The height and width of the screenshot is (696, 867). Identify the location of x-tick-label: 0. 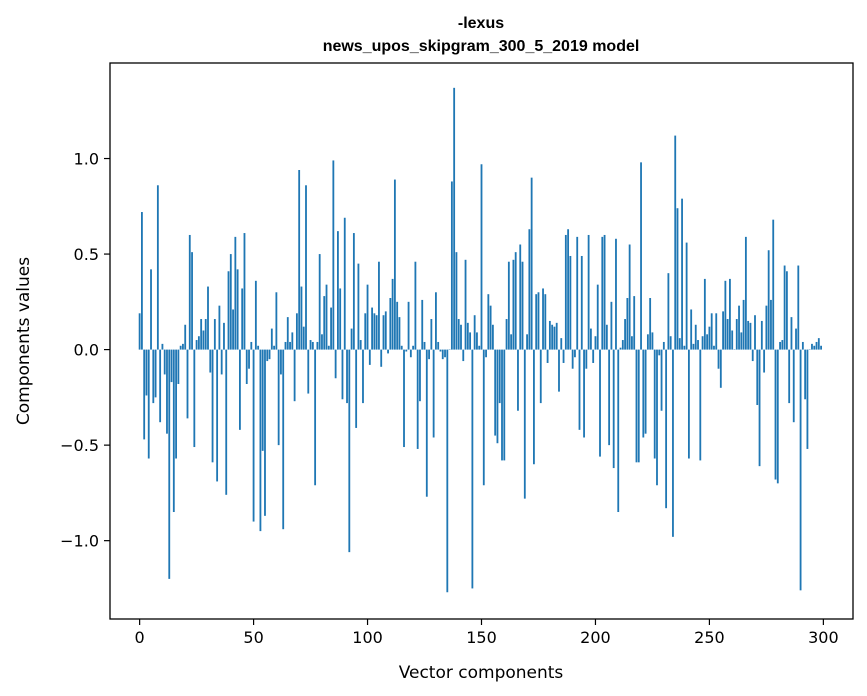
(140, 637).